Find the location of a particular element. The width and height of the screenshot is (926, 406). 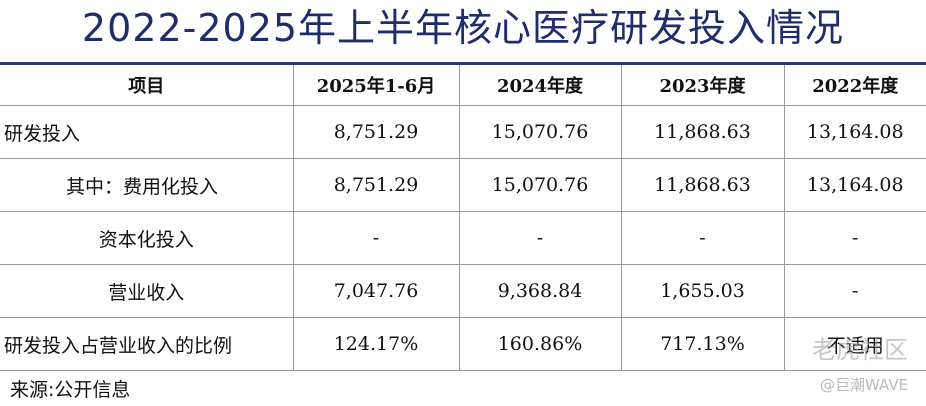

source-note: 来源:公开信息 is located at coordinates (70, 390).